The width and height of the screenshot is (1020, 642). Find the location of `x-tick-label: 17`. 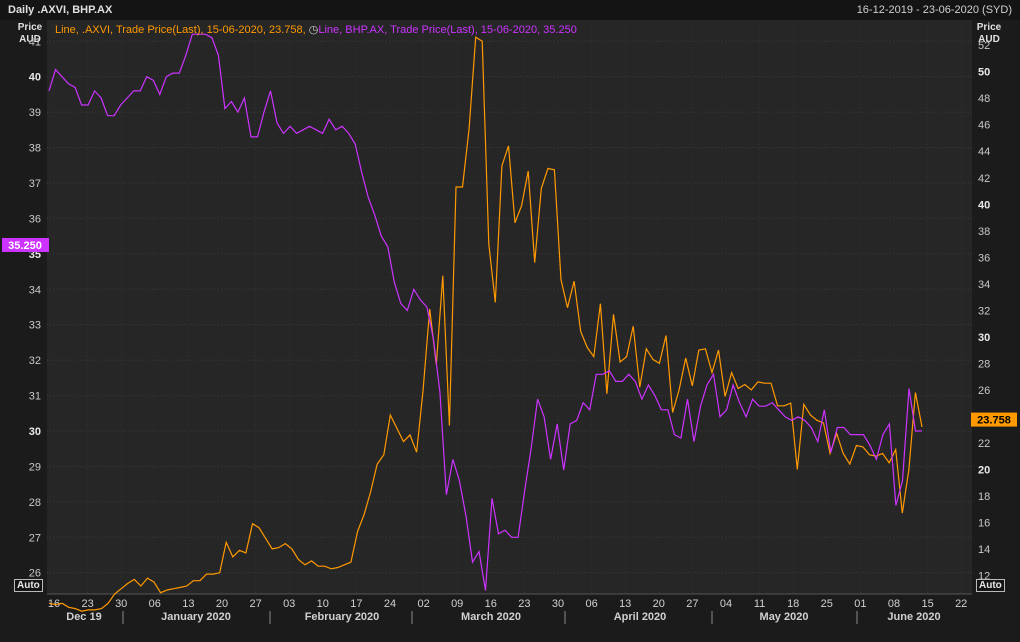

x-tick-label: 17 is located at coordinates (356, 604).